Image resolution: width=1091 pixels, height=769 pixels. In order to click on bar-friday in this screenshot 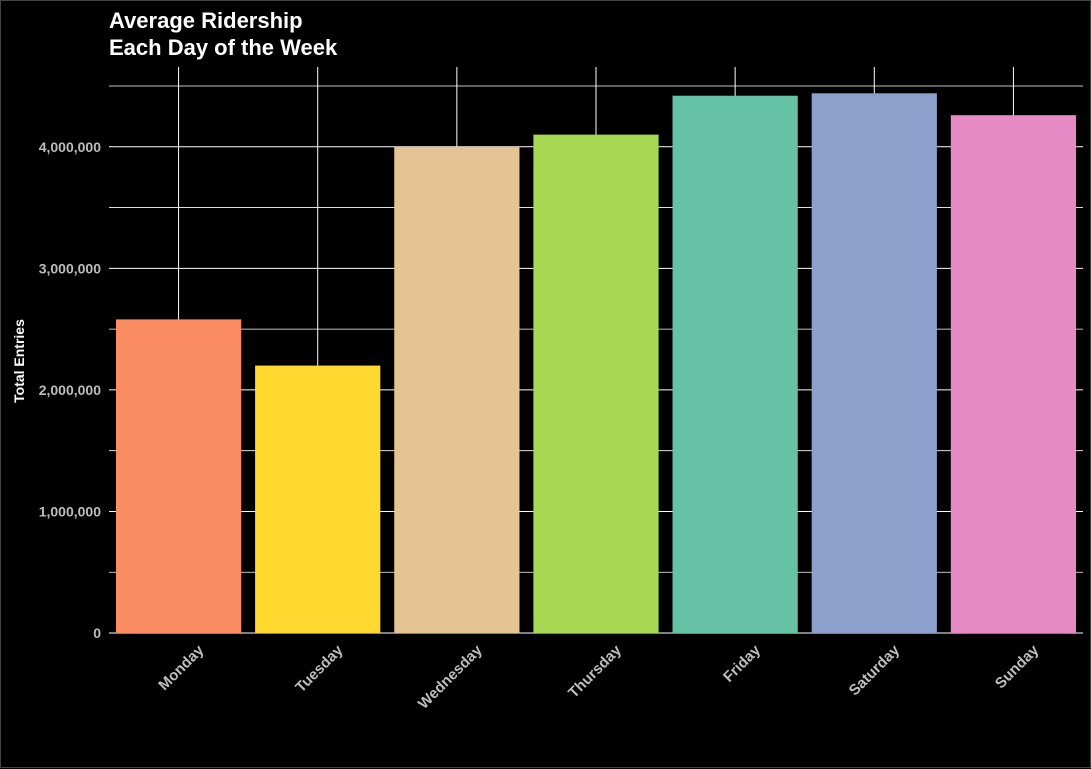, I will do `click(735, 364)`.